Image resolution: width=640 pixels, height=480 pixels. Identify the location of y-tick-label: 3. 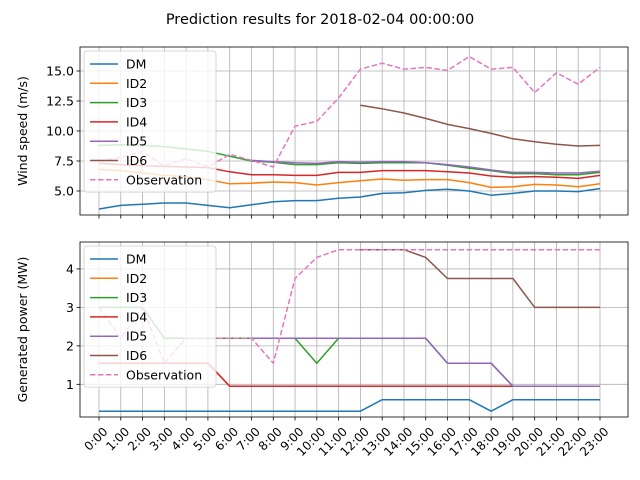
(70, 307).